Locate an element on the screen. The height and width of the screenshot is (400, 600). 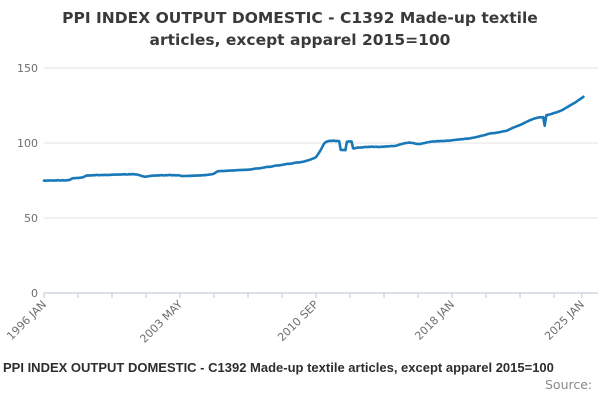
x-tick-label: 2010 SEP is located at coordinates (298, 321).